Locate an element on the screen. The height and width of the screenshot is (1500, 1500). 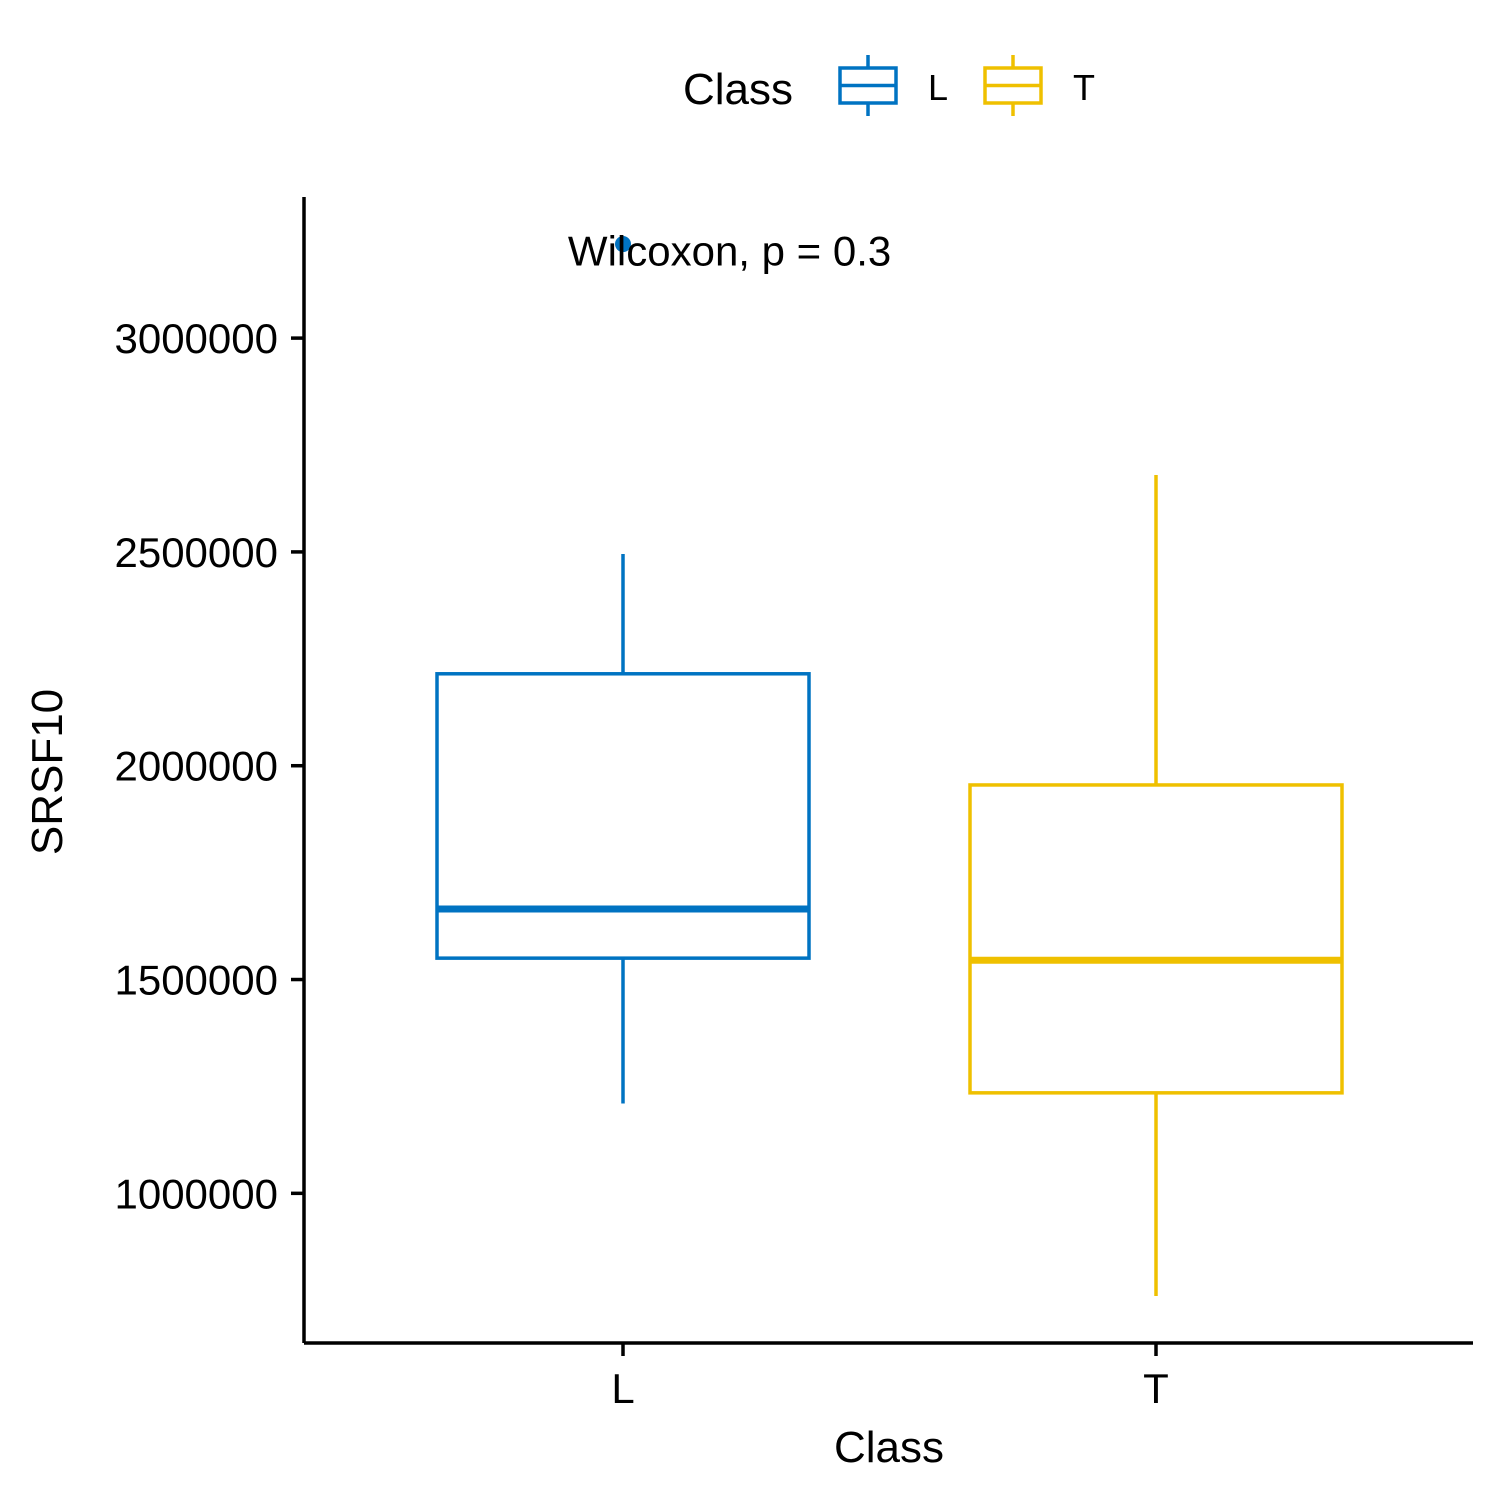
x-tick-label: L is located at coordinates (622, 1388).